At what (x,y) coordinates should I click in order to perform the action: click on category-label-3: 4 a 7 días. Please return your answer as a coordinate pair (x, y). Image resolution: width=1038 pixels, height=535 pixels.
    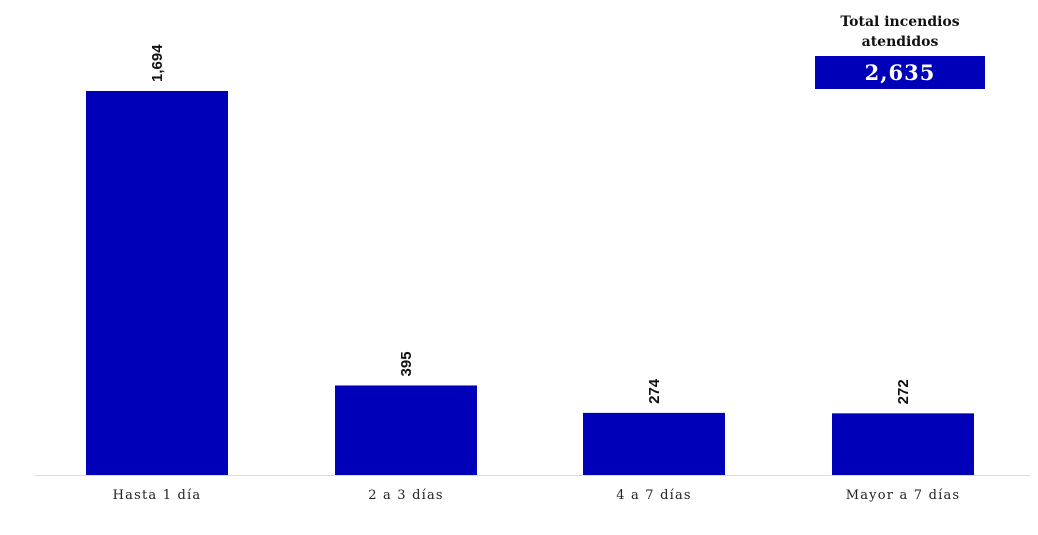
    Looking at the image, I should click on (654, 495).